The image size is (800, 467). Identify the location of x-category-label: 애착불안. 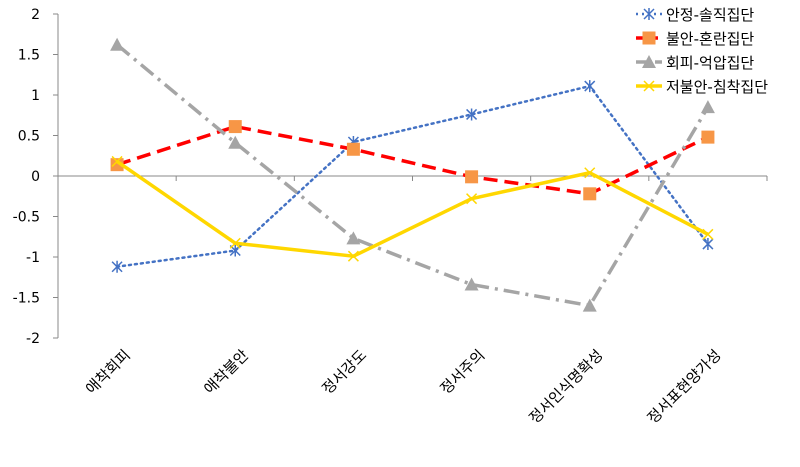
(226, 372).